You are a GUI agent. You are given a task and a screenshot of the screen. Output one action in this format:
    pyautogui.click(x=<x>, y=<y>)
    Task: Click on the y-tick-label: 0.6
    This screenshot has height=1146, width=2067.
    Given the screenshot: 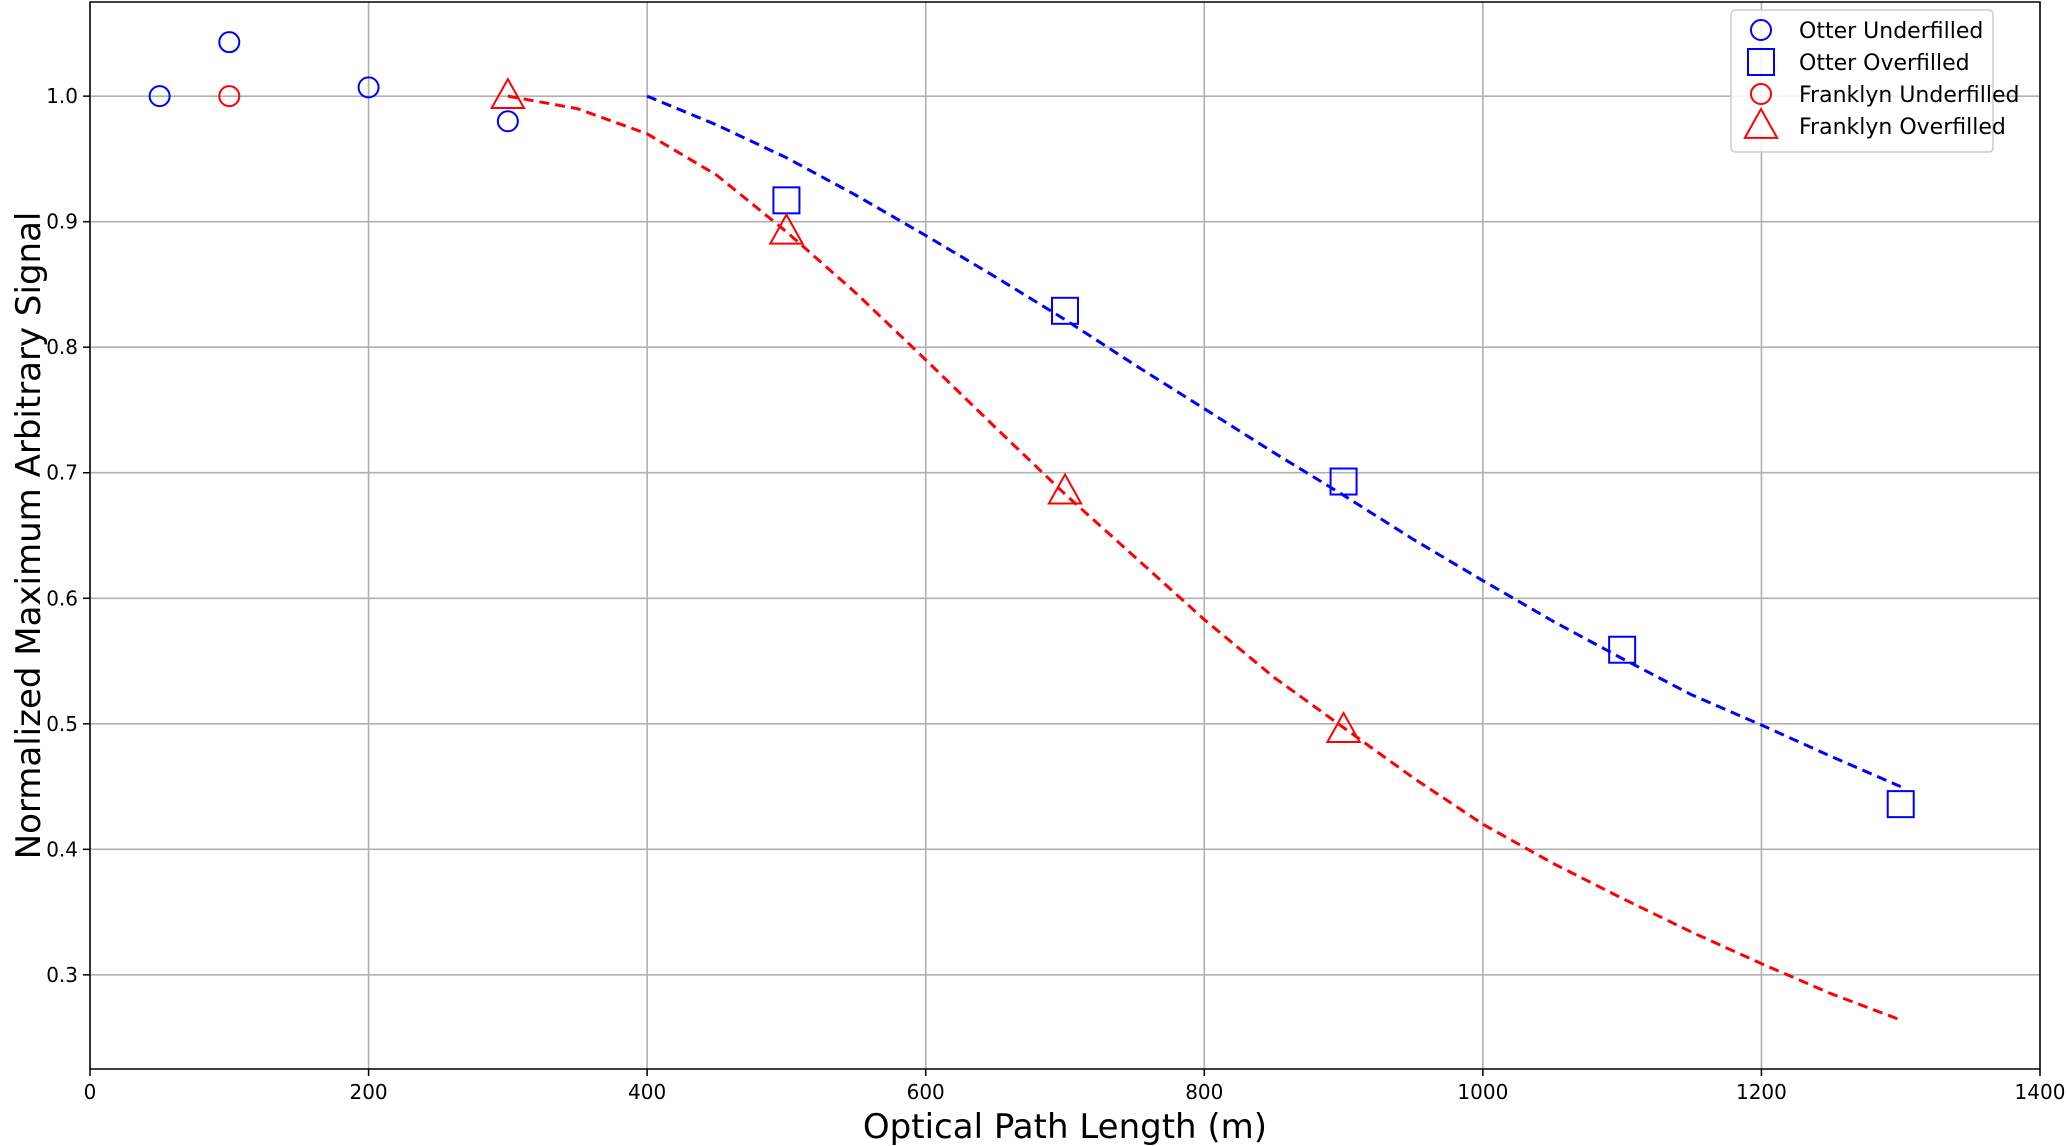 What is the action you would take?
    pyautogui.click(x=62, y=598)
    